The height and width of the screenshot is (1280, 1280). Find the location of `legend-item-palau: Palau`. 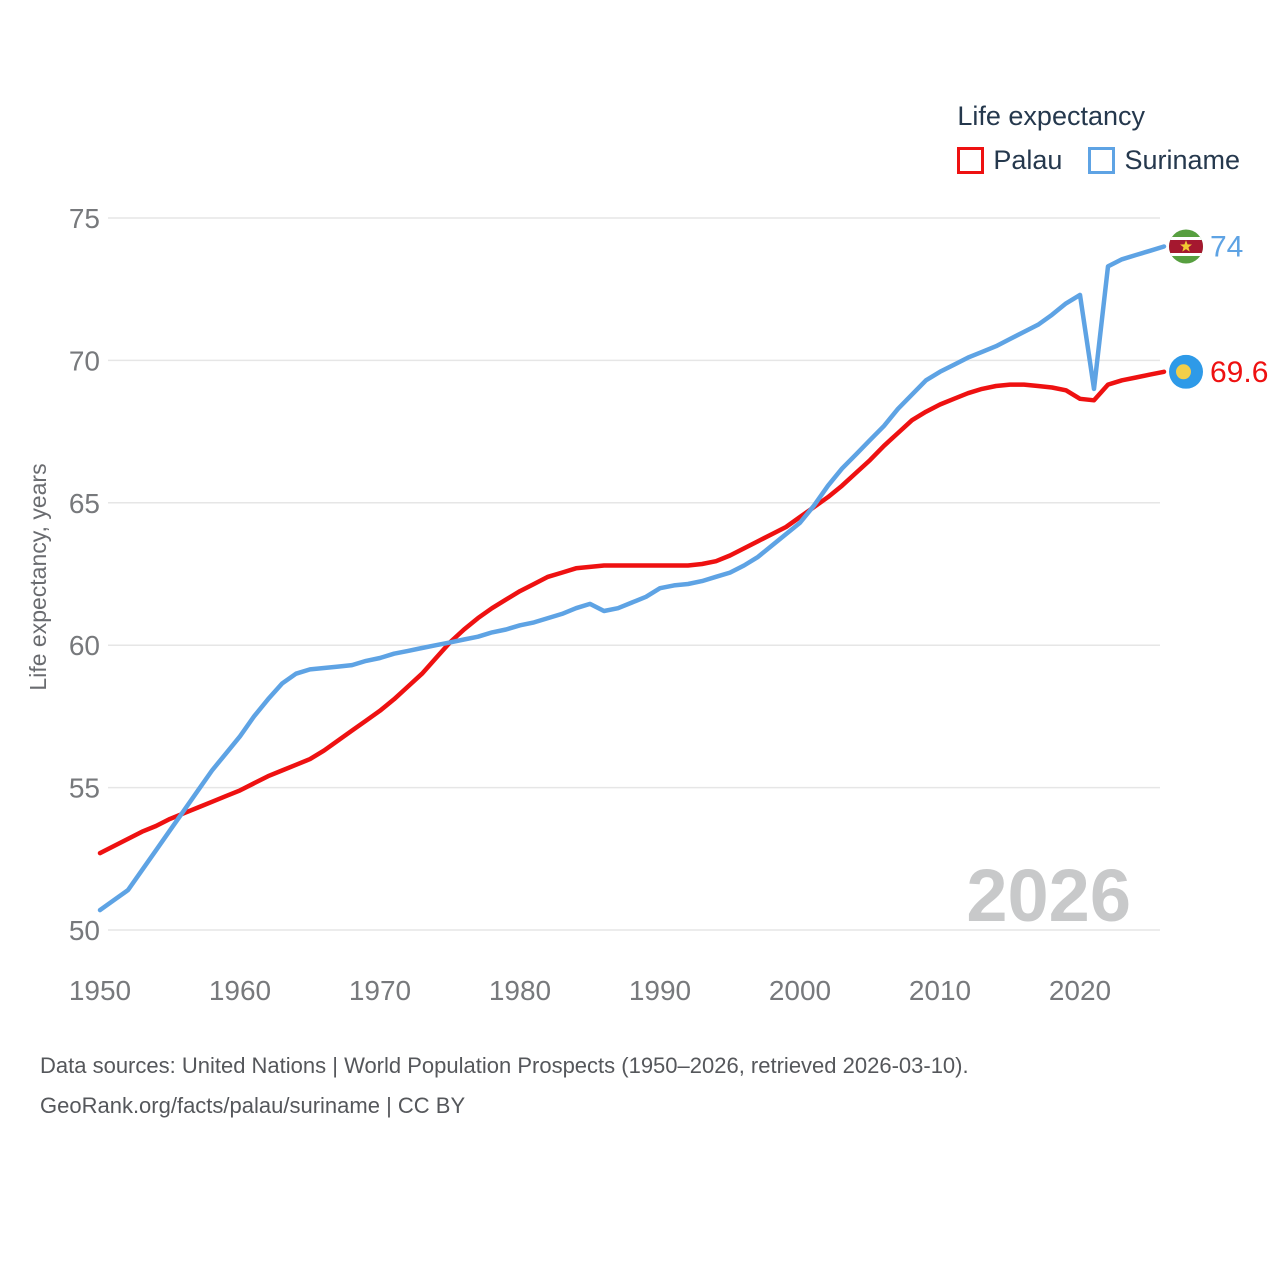

legend-item-palau: Palau is located at coordinates (1009, 160).